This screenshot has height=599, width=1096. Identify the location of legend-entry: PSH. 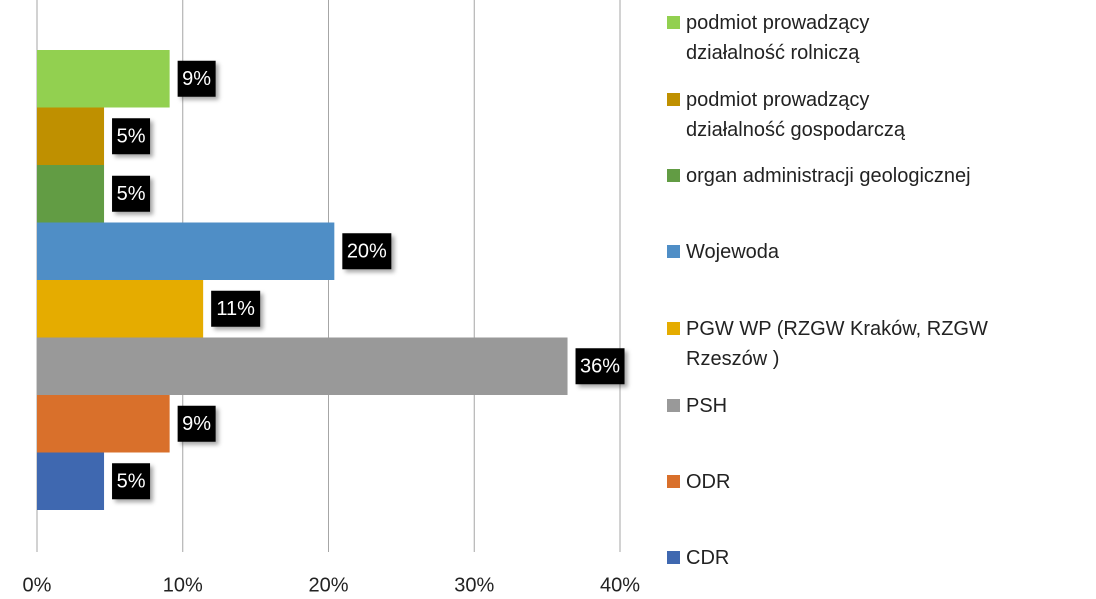
(877, 406).